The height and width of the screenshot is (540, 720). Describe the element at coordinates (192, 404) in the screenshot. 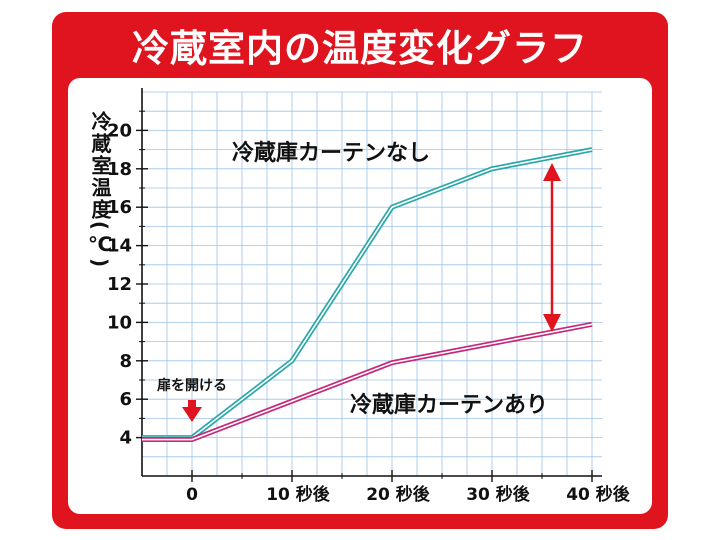

I see `door-arrow-shaft` at that location.